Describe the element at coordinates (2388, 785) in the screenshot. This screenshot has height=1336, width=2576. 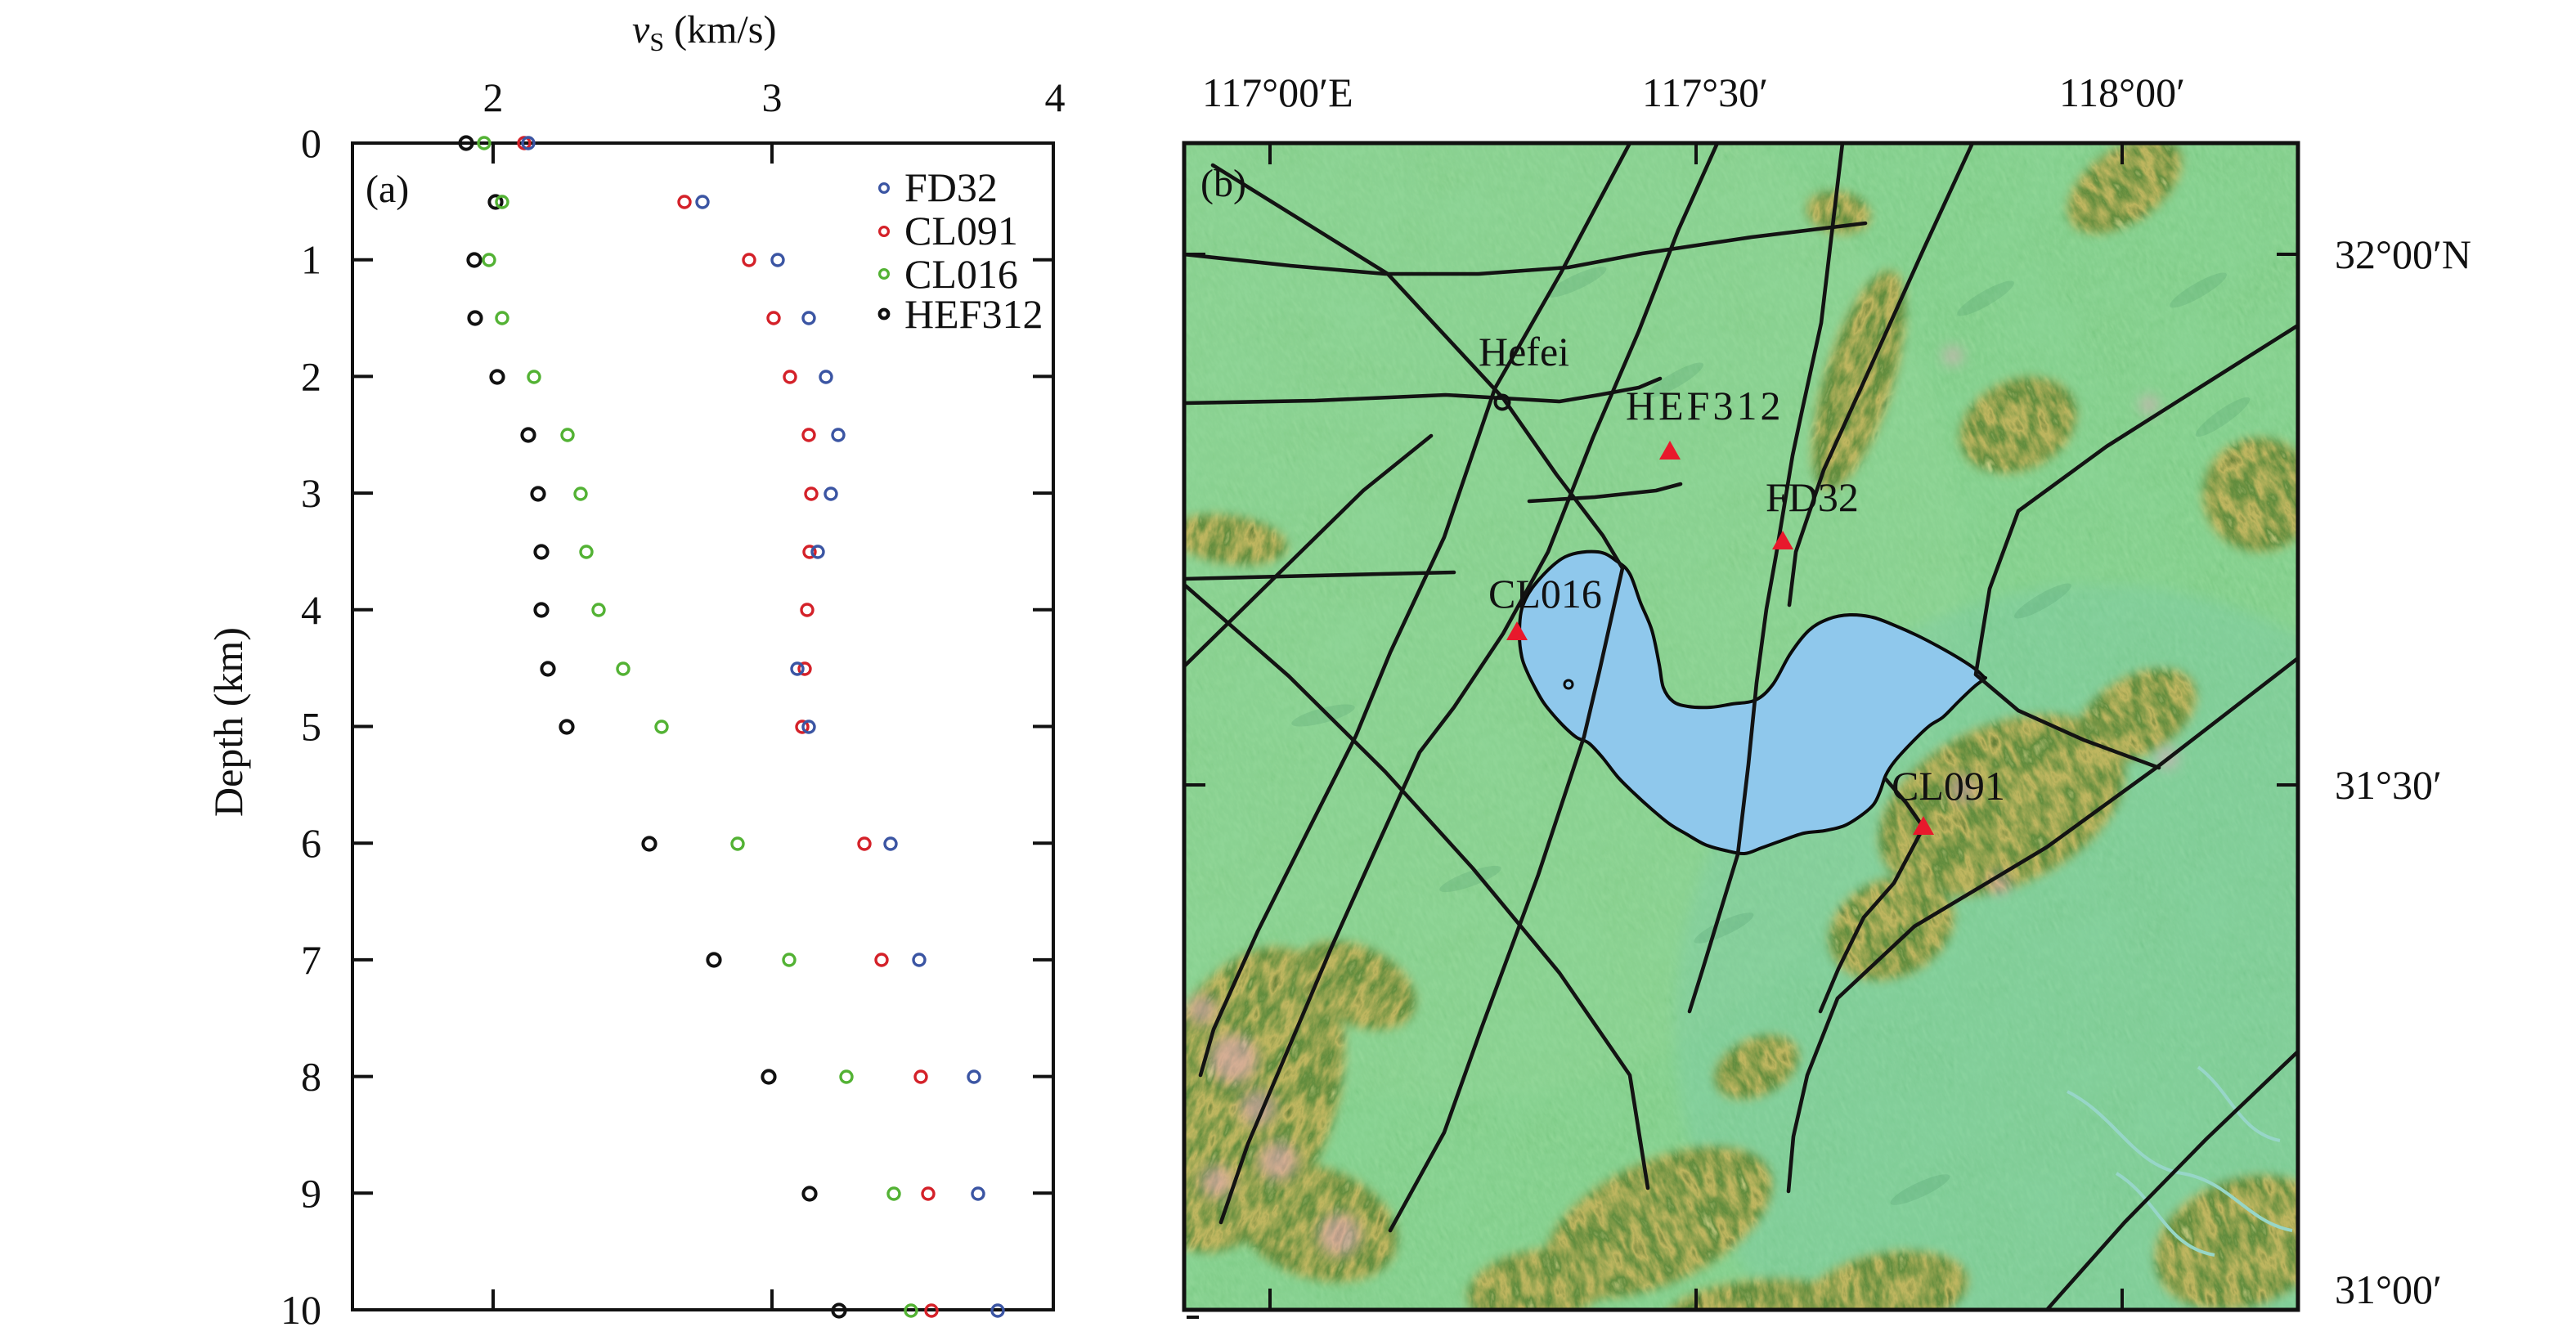
I see `svg-text: 31°30′` at that location.